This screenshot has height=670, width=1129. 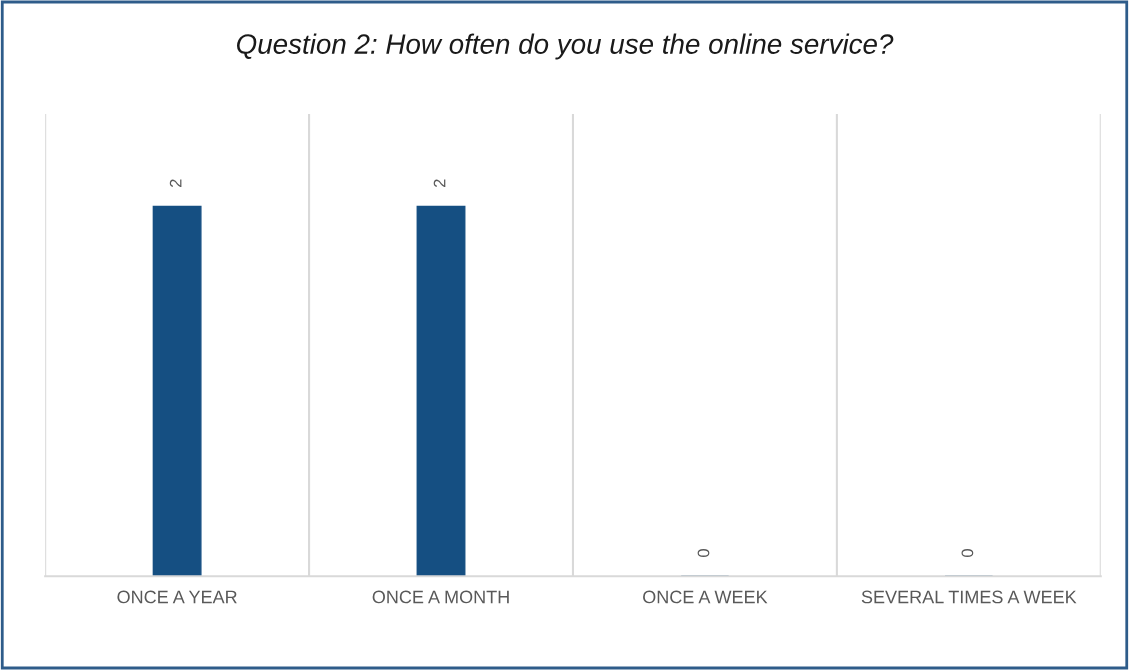 I want to click on x-tick-label: ONCE A WEEK, so click(x=705, y=597).